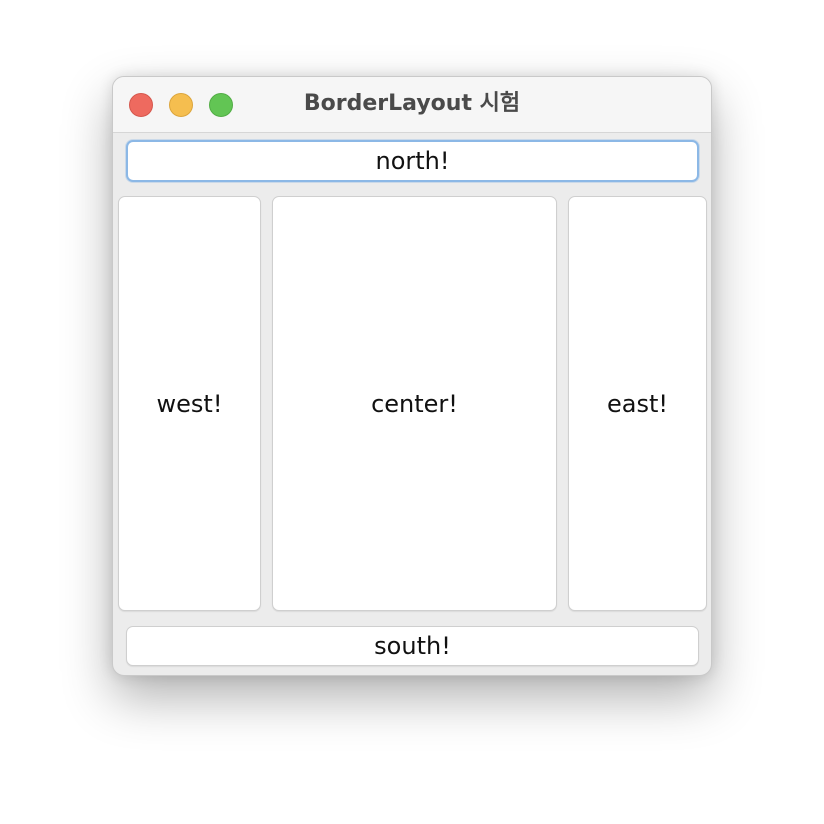  I want to click on east-button-label: east!, so click(637, 403).